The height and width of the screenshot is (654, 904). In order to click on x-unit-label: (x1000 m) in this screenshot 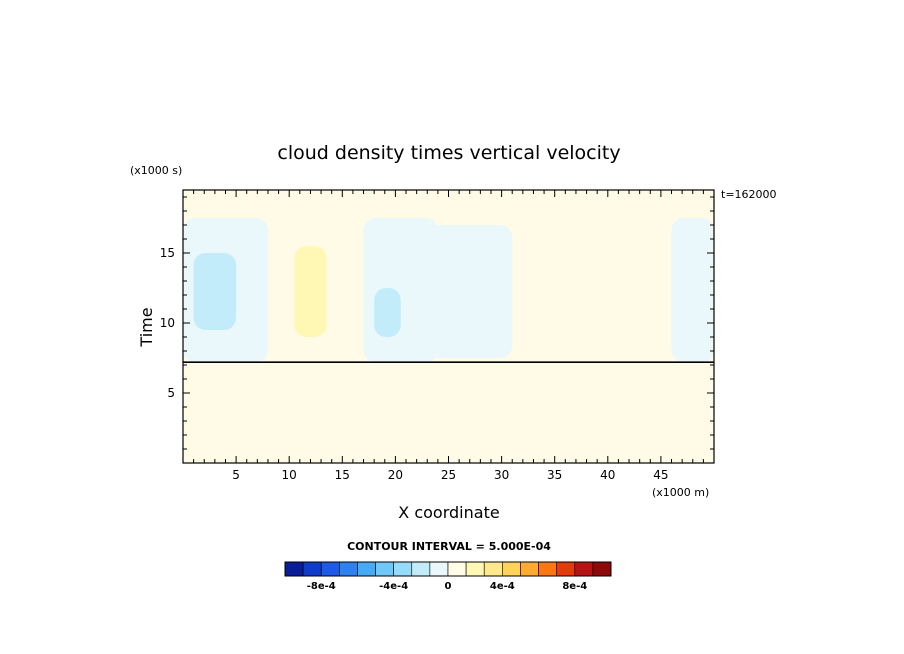, I will do `click(680, 492)`.